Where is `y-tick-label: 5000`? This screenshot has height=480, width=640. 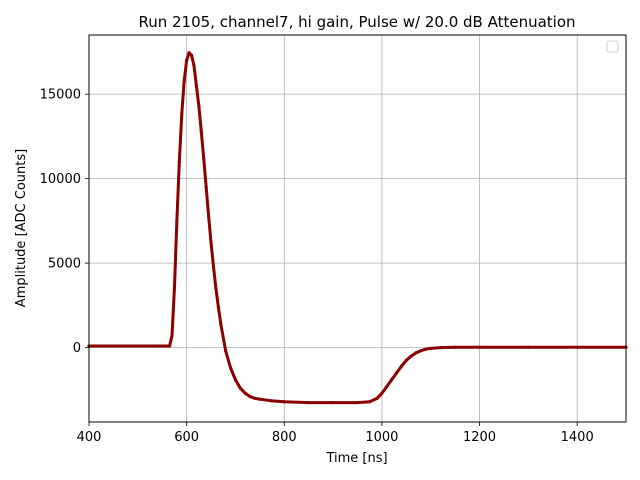
y-tick-label: 5000 is located at coordinates (64, 264).